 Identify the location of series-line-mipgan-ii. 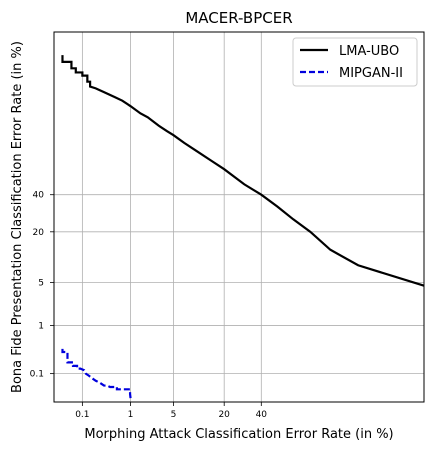
(96, 373).